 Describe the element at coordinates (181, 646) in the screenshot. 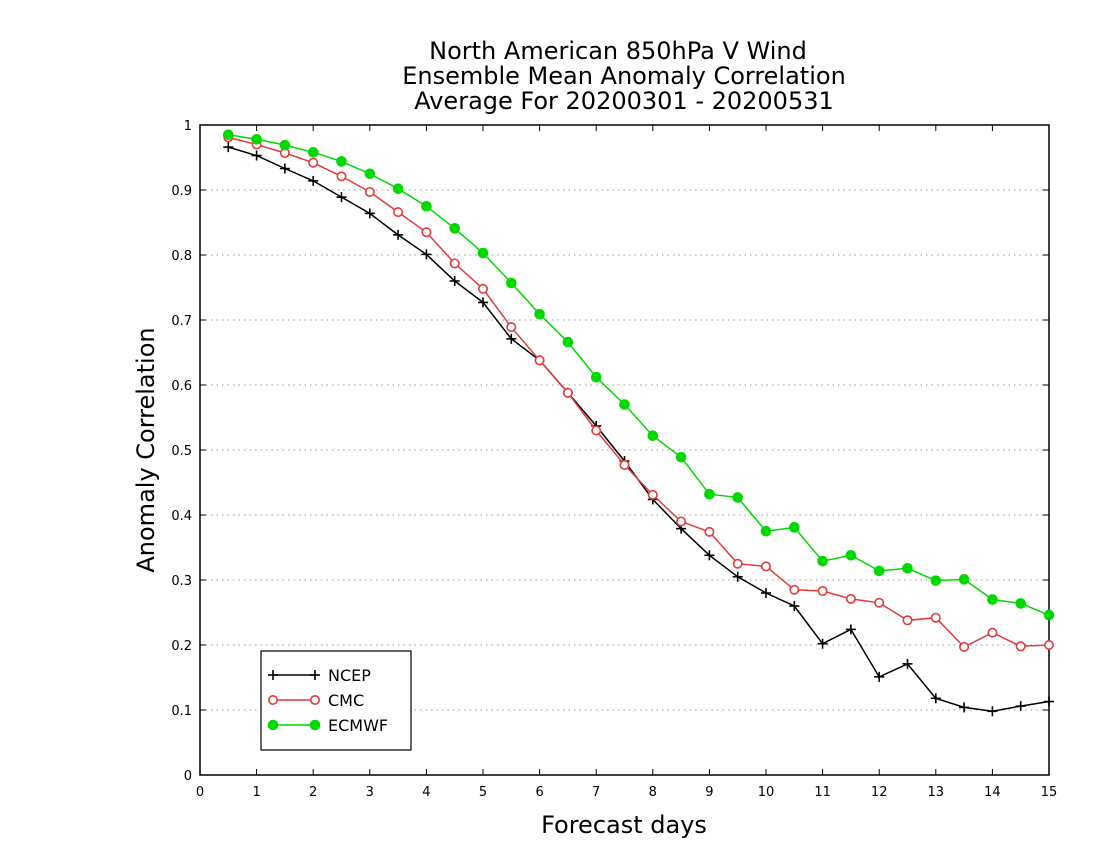

I see `y-tick-label: 0.2` at that location.